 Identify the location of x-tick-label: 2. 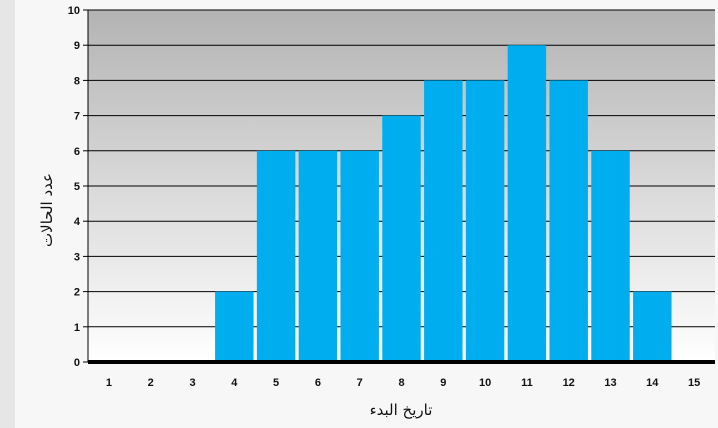
(151, 383).